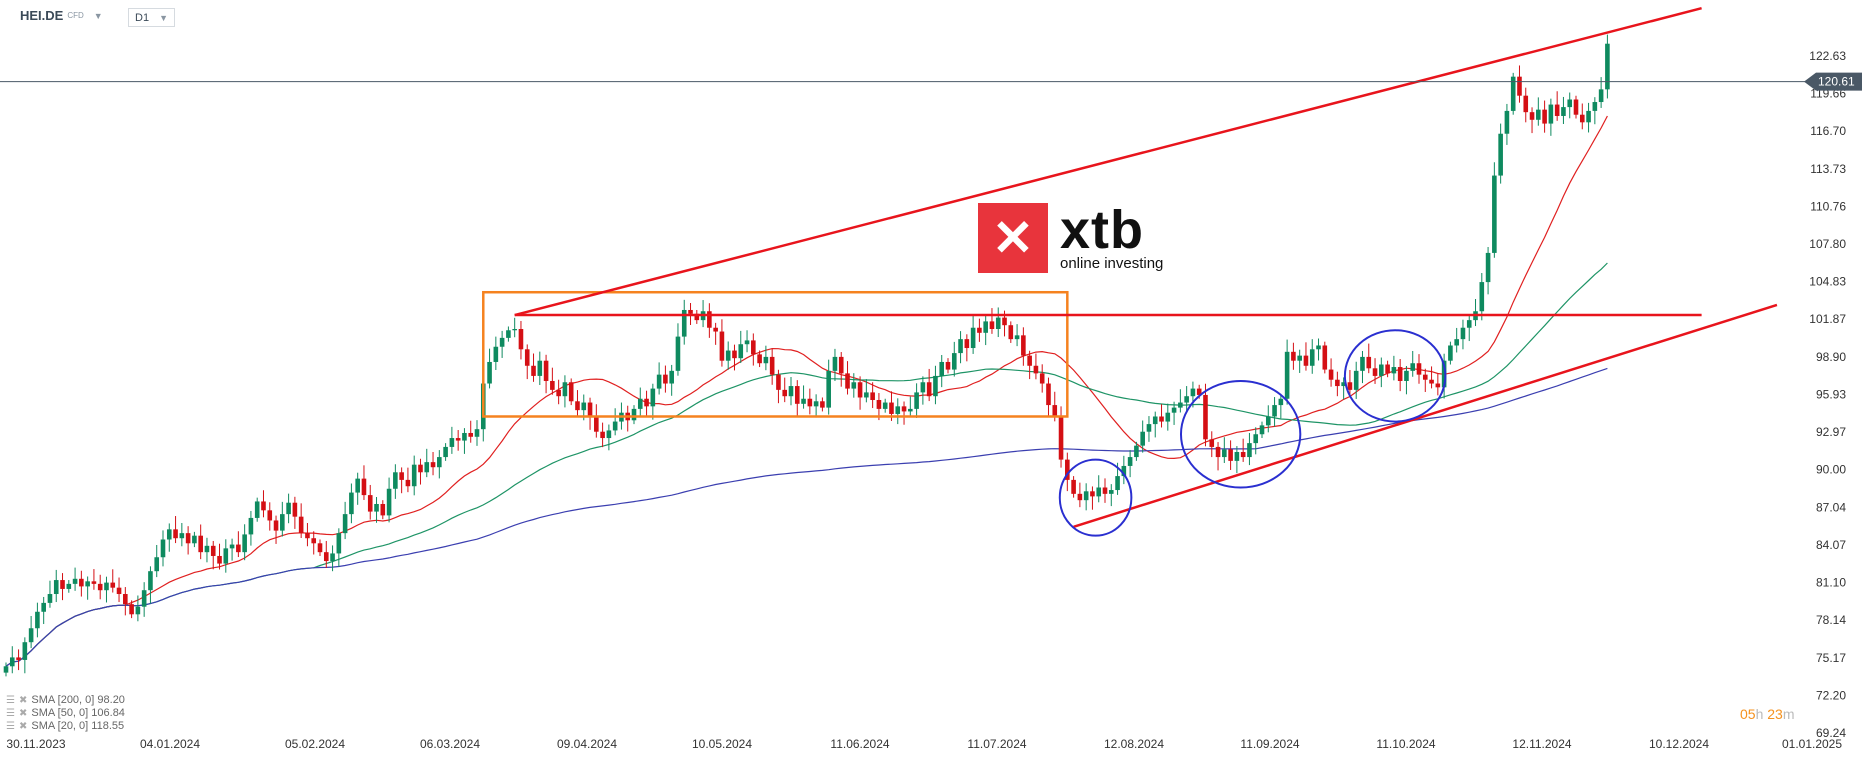 This screenshot has height=759, width=1866. Describe the element at coordinates (42, 15) in the screenshot. I see `symbol-name: HEI.DE` at that location.